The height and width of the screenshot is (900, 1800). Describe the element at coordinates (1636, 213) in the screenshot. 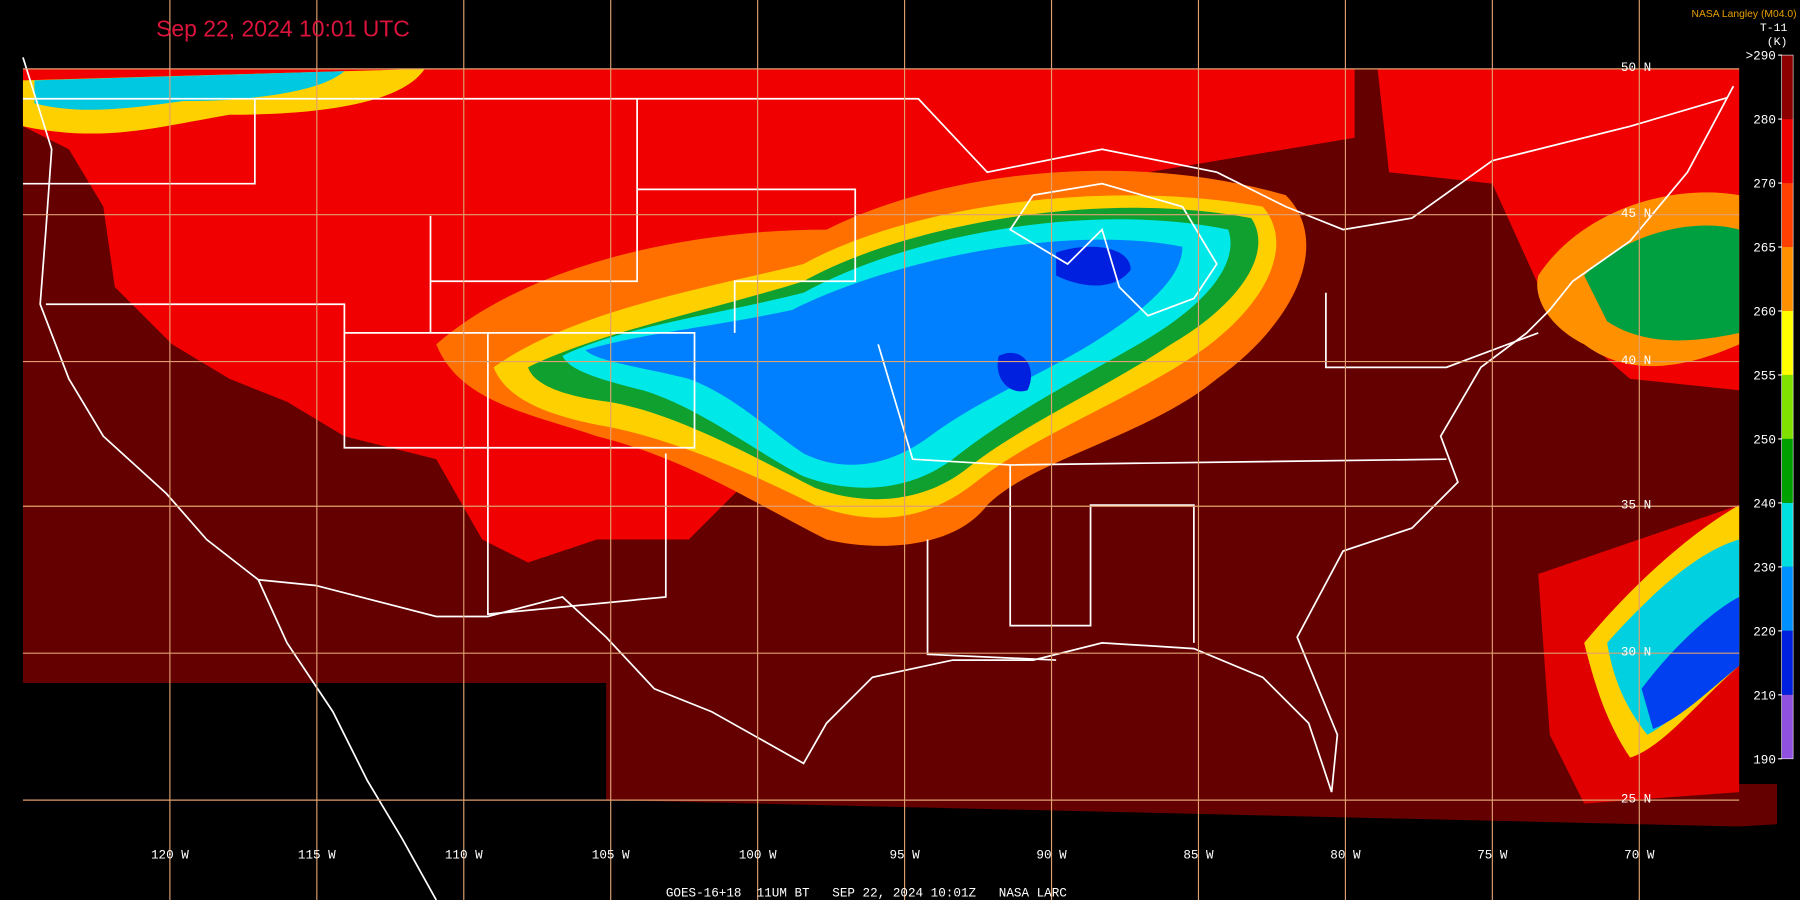

I see `latitude-label: 45 N` at that location.